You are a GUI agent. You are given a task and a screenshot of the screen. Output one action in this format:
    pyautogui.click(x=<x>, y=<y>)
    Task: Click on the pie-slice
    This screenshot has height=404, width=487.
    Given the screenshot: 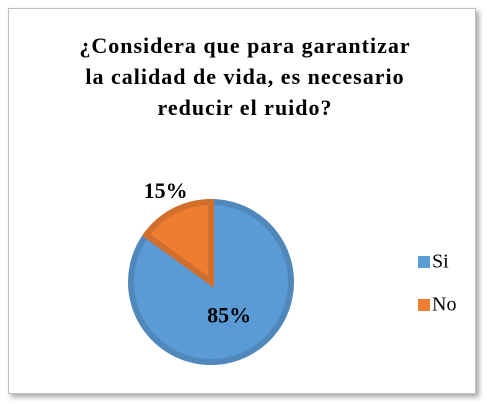 What is the action you would take?
    pyautogui.click(x=178, y=243)
    